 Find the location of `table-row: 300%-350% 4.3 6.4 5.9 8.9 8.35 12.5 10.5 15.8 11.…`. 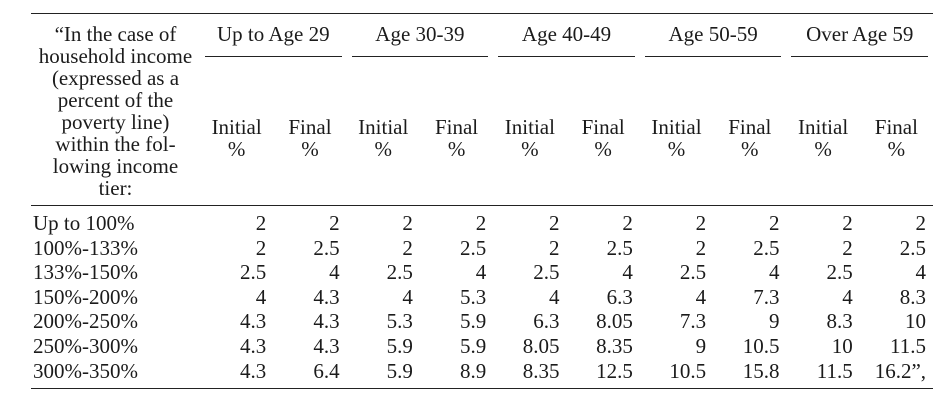

table-row: 300%-350% 4.3 6.4 5.9 8.9 8.35 12.5 10.5 15.8 11.… is located at coordinates (482, 373).